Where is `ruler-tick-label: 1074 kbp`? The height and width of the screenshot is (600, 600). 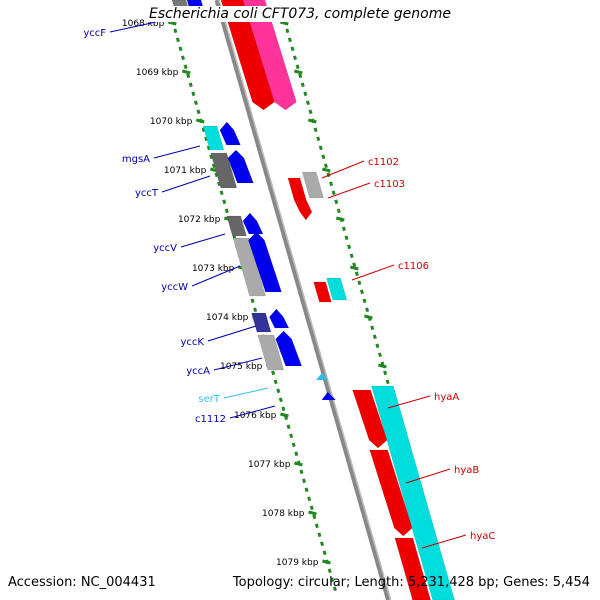 ruler-tick-label: 1074 kbp is located at coordinates (227, 318).